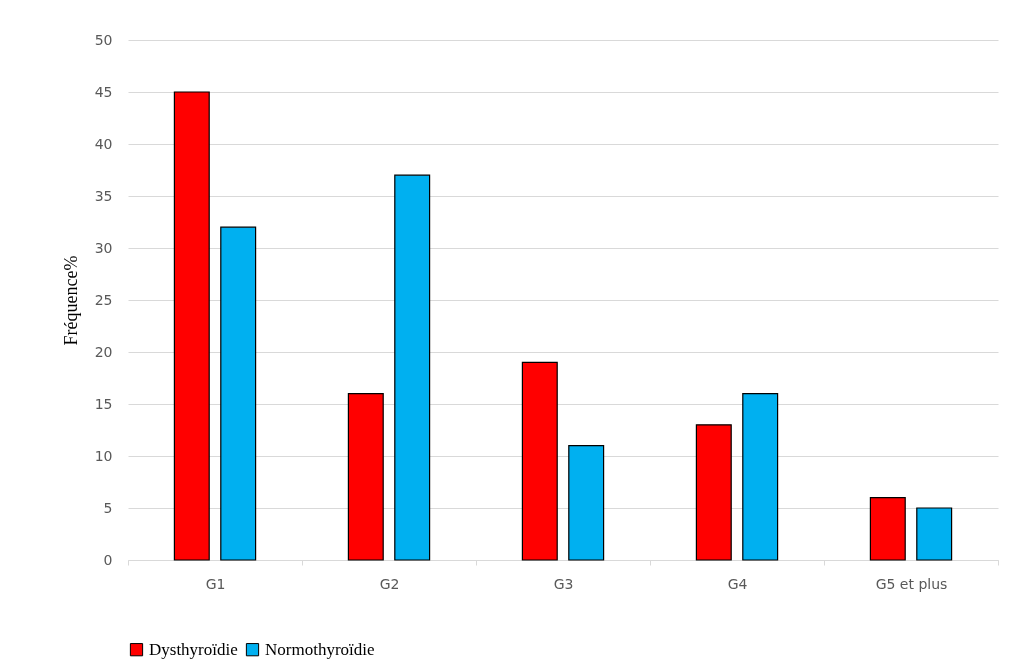 Image resolution: width=1021 pixels, height=671 pixels. What do you see at coordinates (103, 403) in the screenshot?
I see `y-tick-label: 15` at bounding box center [103, 403].